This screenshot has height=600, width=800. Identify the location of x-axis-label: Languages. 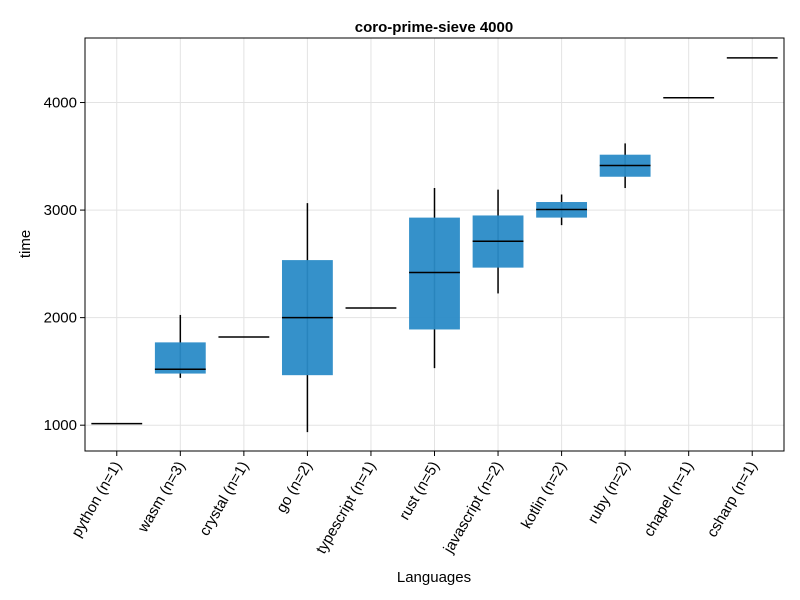
(434, 577).